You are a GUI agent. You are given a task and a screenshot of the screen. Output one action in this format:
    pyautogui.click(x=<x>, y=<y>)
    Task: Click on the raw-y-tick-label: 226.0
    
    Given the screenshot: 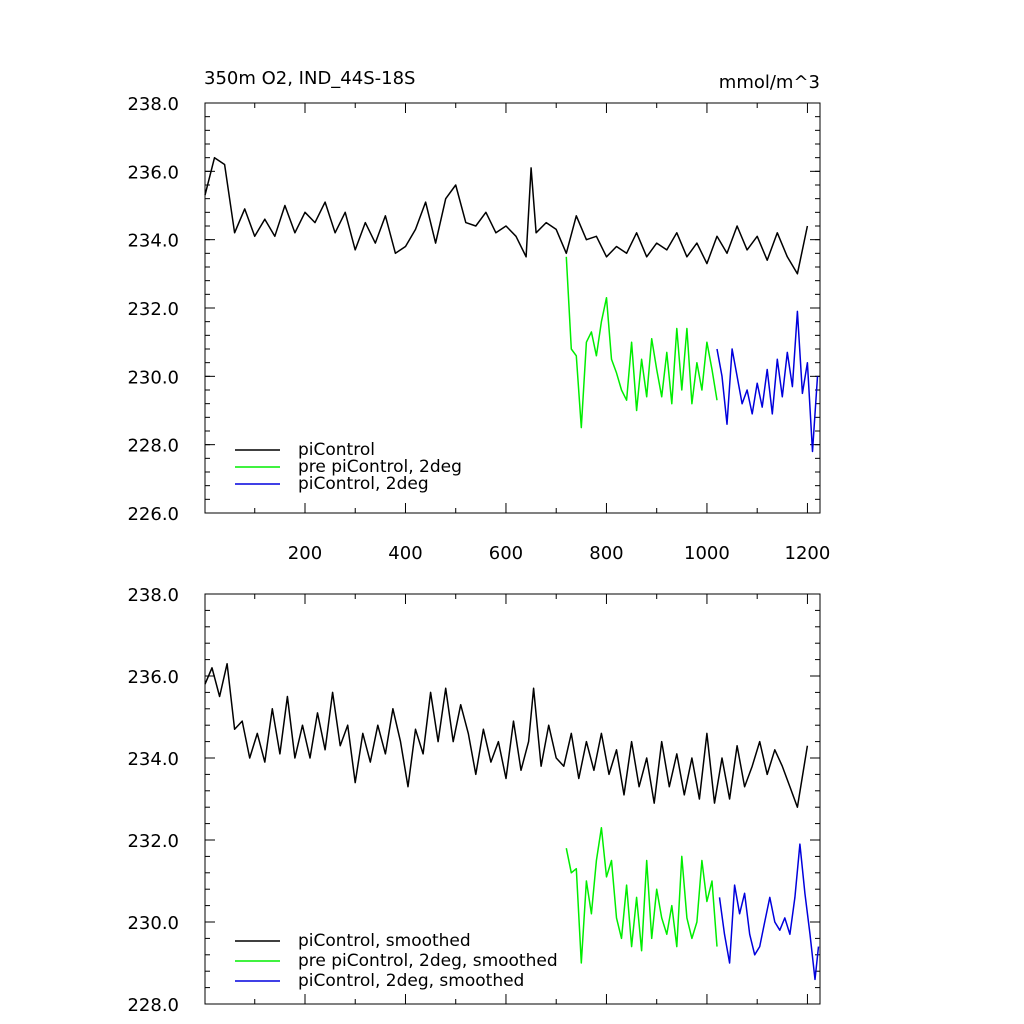 What is the action you would take?
    pyautogui.click(x=153, y=514)
    